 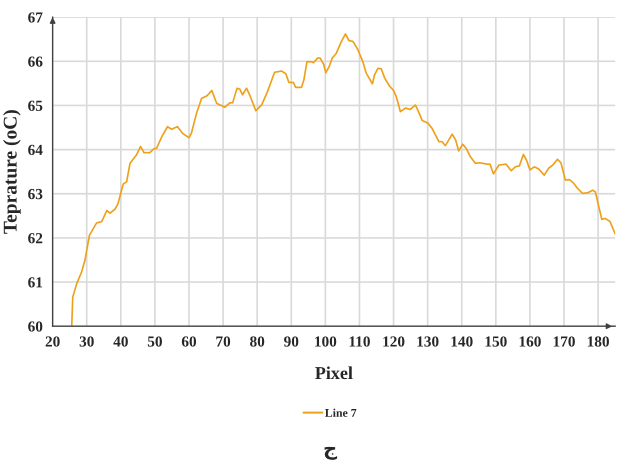 I want to click on x-tick-label: 160, so click(x=530, y=341).